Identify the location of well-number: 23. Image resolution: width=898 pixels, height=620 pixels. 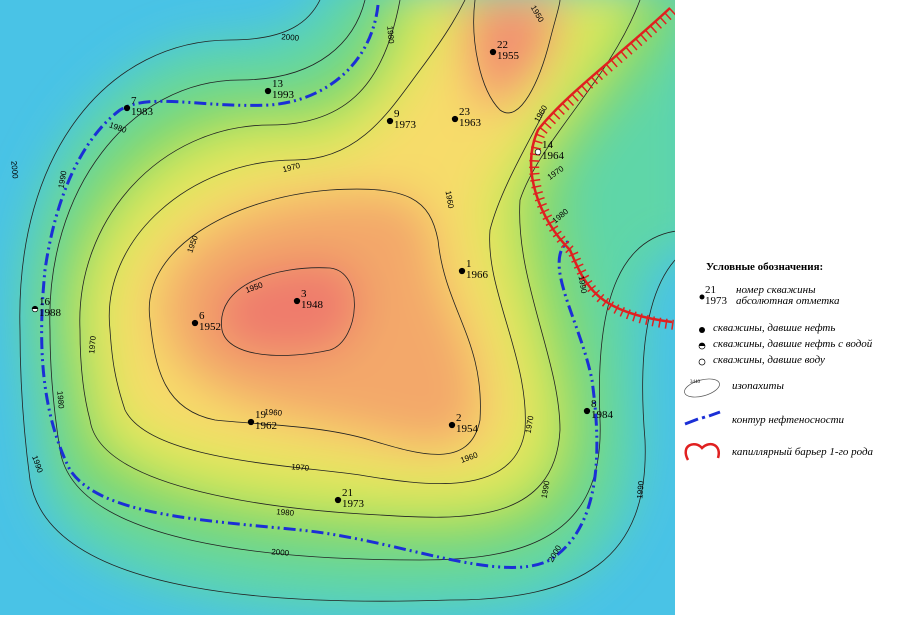
(465, 112).